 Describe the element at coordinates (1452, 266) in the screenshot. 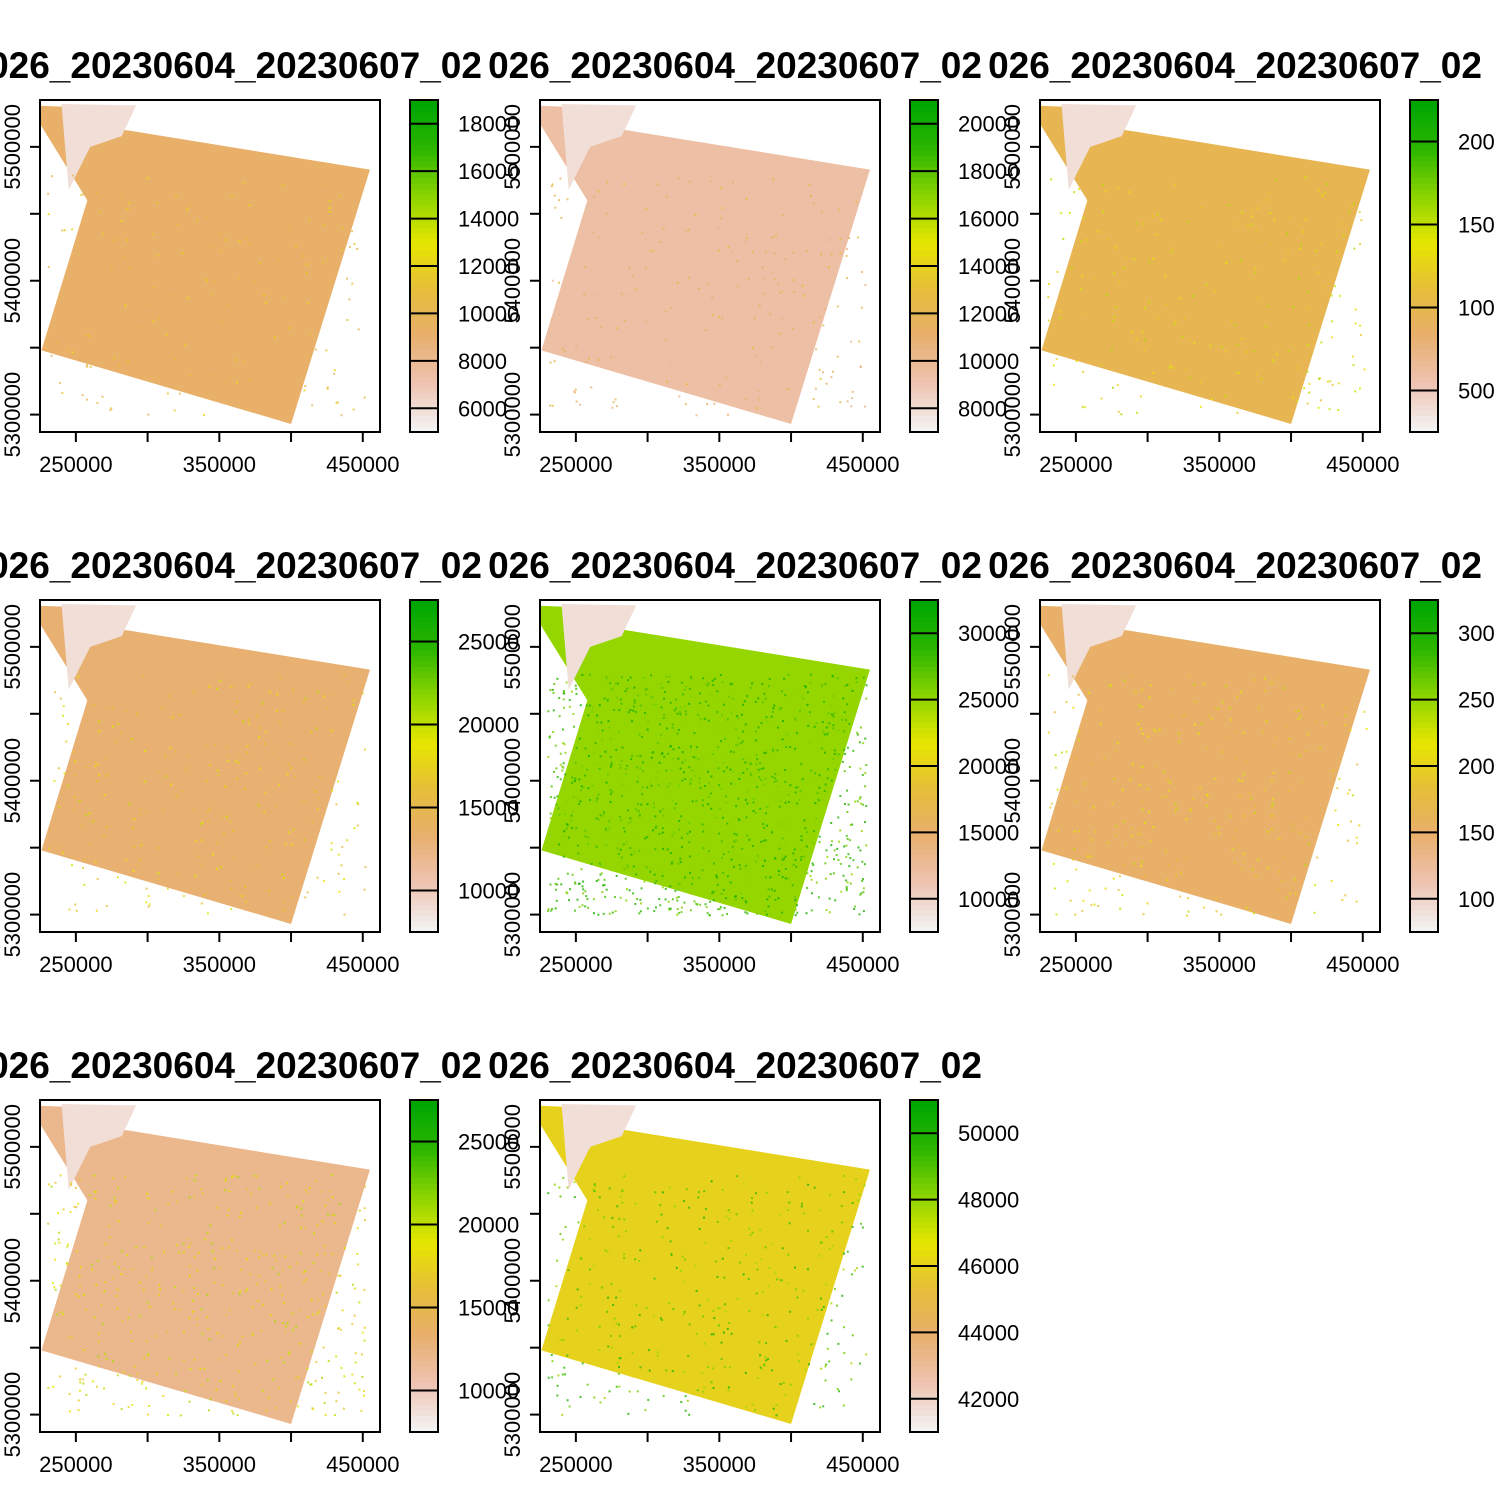

I see `legend-colorbar: 500 100 150 200` at that location.